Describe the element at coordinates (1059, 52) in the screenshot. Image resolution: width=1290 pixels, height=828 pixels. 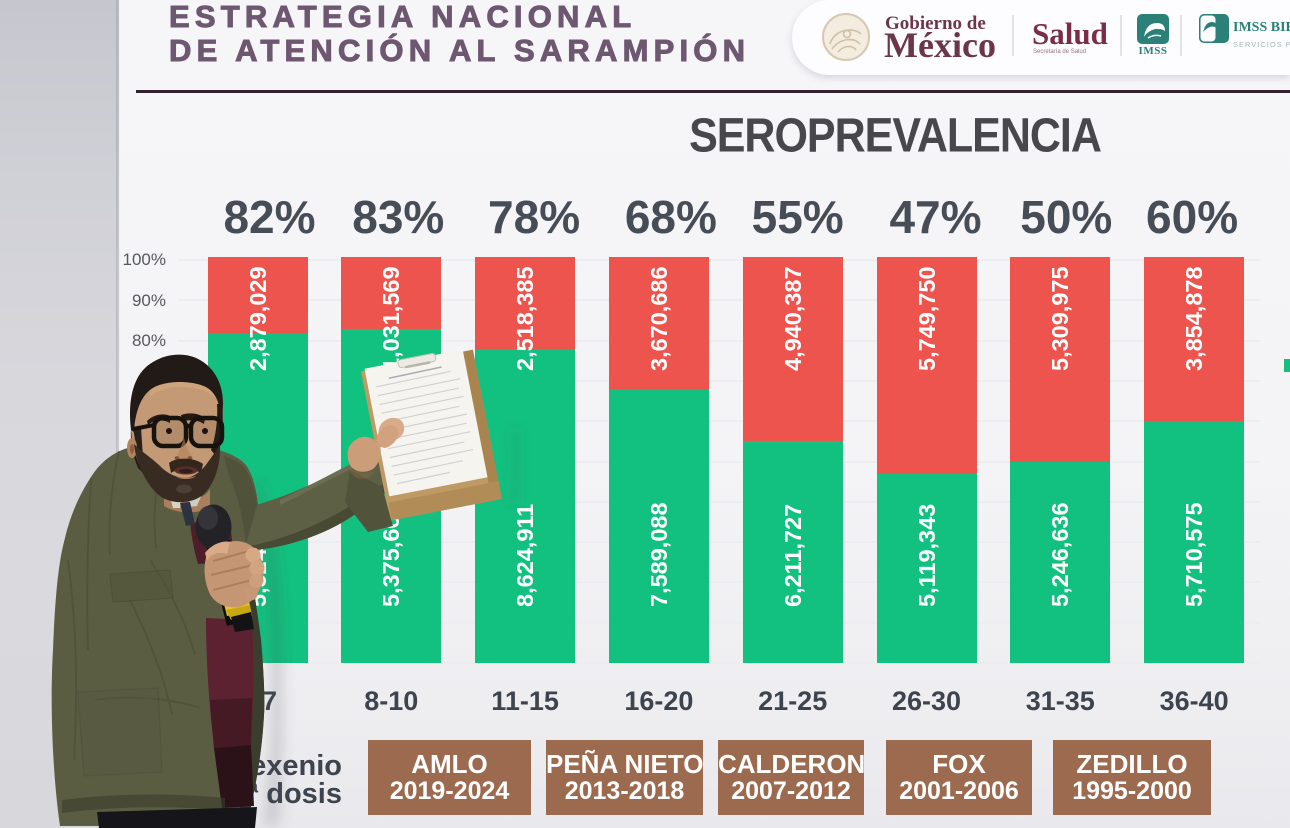
I see `svg-text: Secretaría de Salud` at that location.